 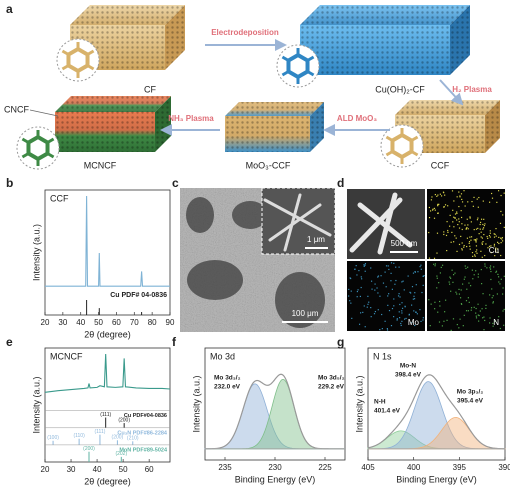 I want to click on chart-label: Mo 3d, so click(x=222, y=356).